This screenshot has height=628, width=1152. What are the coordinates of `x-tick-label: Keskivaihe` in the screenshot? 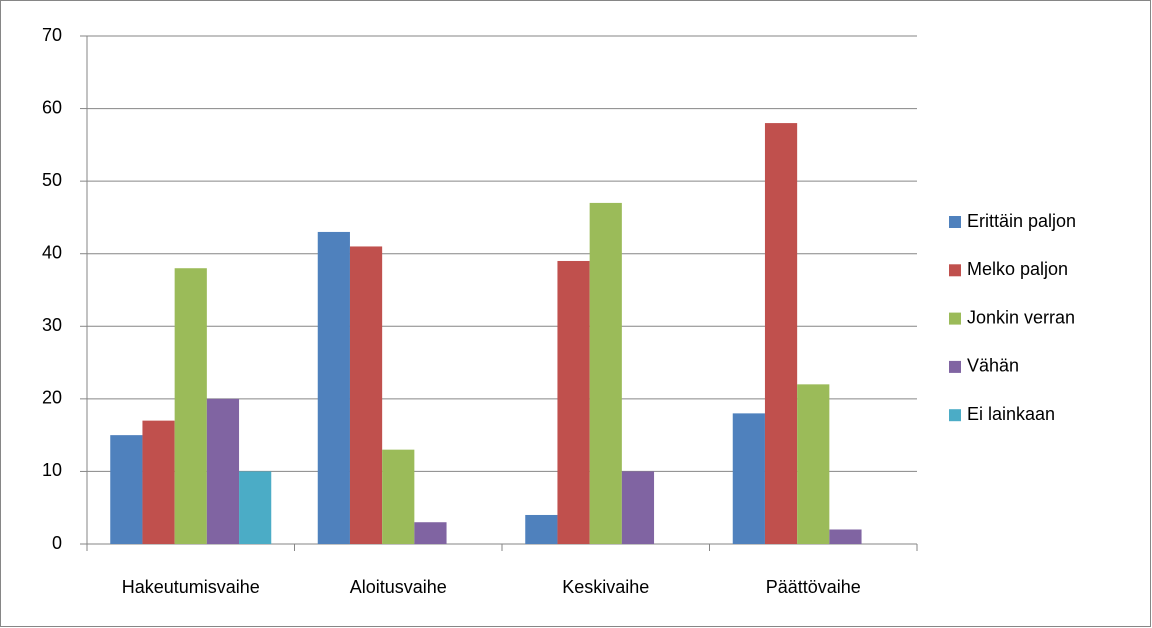 It's located at (605, 587).